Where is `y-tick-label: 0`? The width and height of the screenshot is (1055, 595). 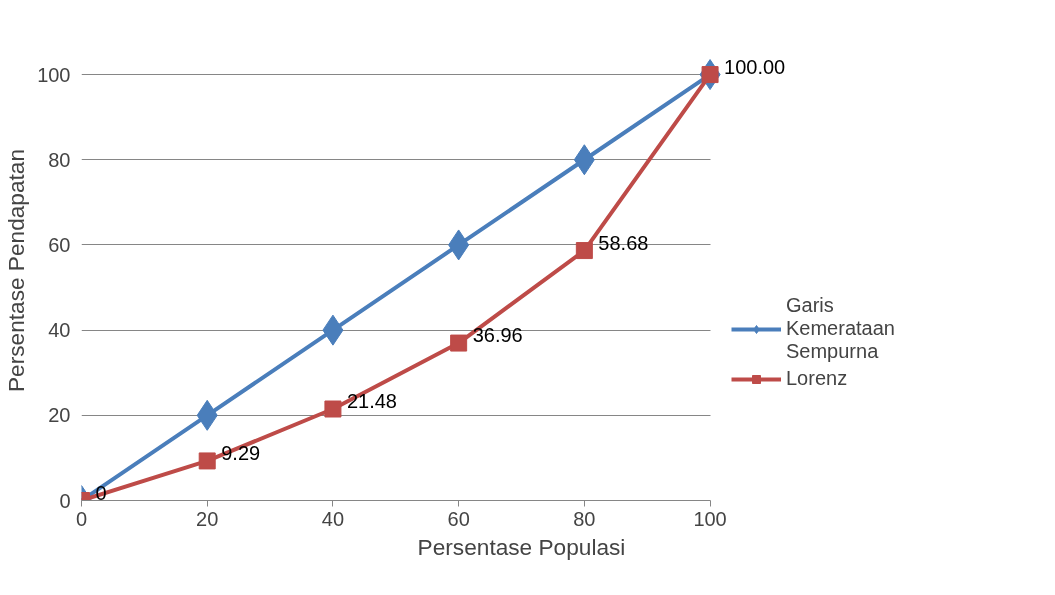
y-tick-label: 0 is located at coordinates (65, 500).